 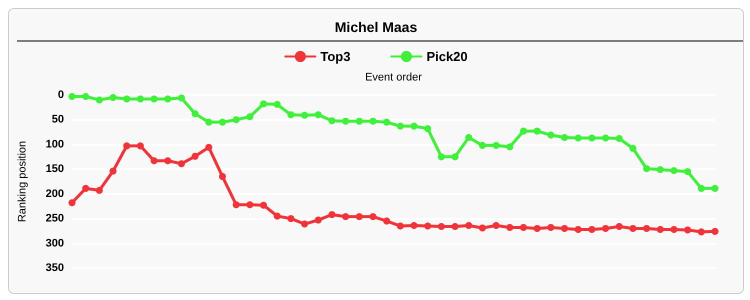 I want to click on x-axis-title: Event order, so click(x=393, y=78).